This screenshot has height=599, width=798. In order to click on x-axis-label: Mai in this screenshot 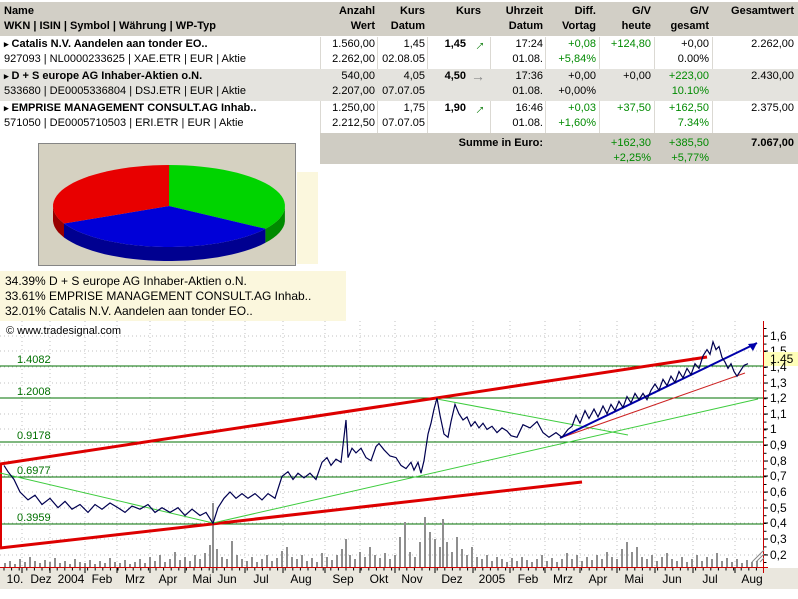, I will do `click(633, 579)`.